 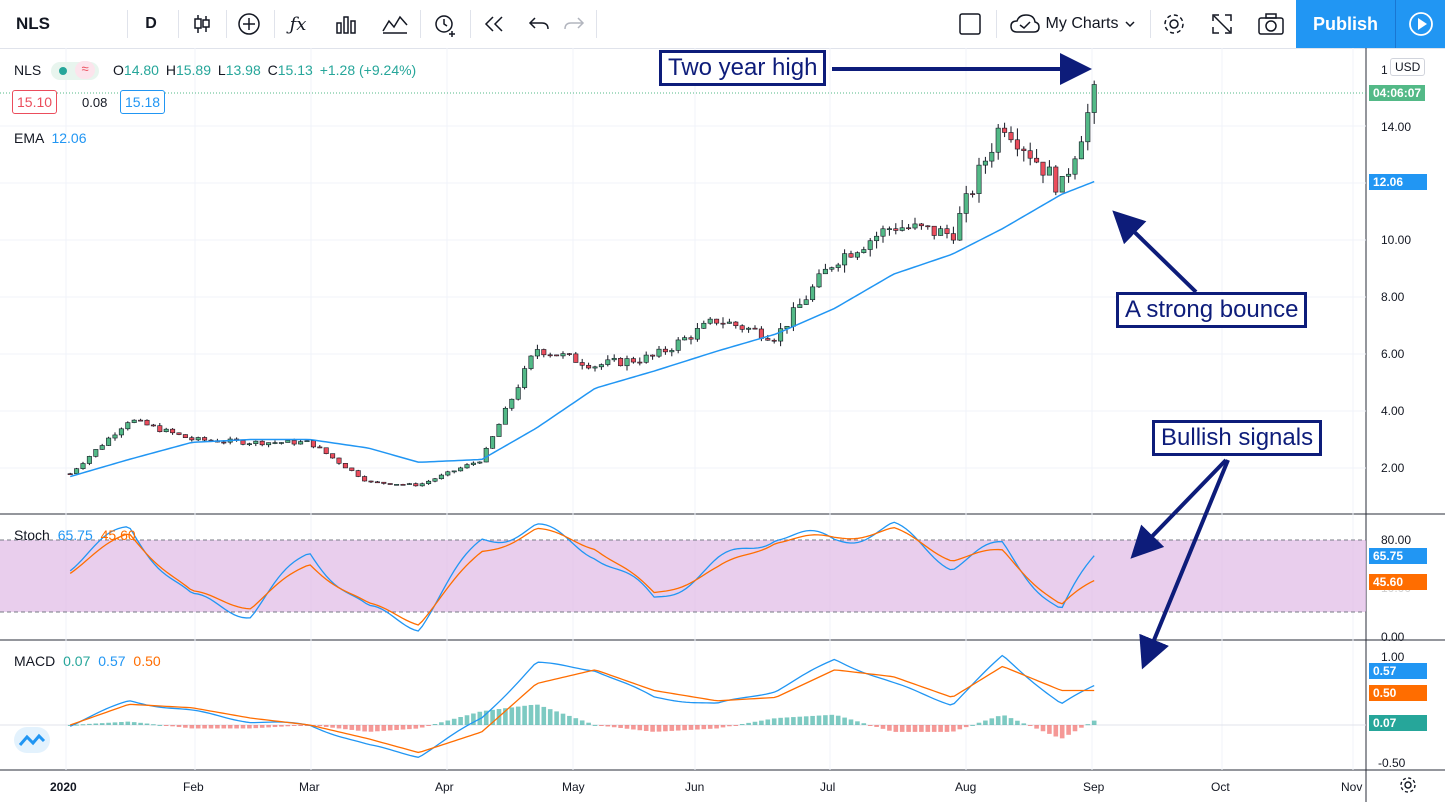 I want to click on stoch-k-value: 65.75, so click(x=75, y=535).